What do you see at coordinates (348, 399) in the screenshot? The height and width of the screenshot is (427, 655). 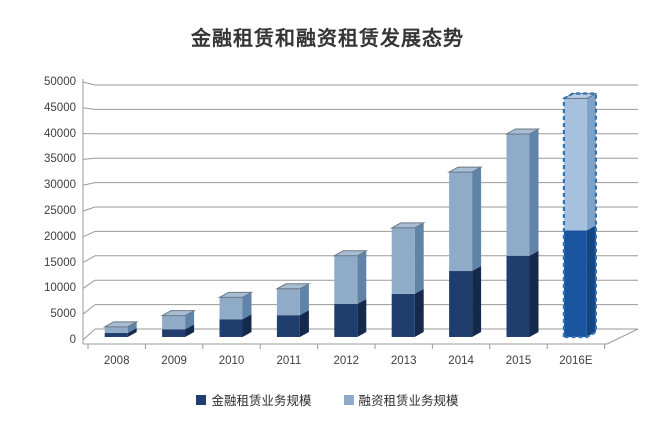 I see `legend-swatch-light-icon` at bounding box center [348, 399].